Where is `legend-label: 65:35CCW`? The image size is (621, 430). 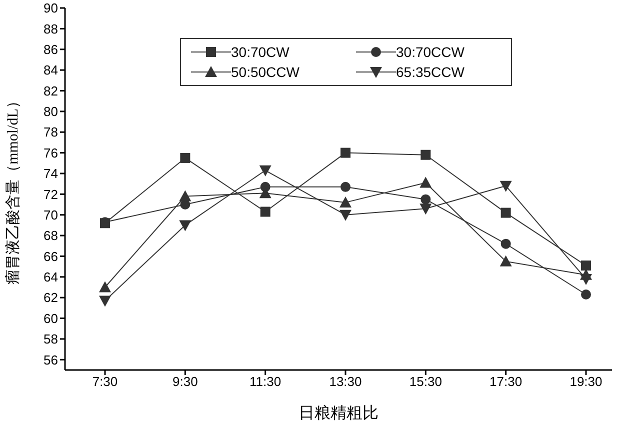
legend-label: 65:35CCW is located at coordinates (430, 72).